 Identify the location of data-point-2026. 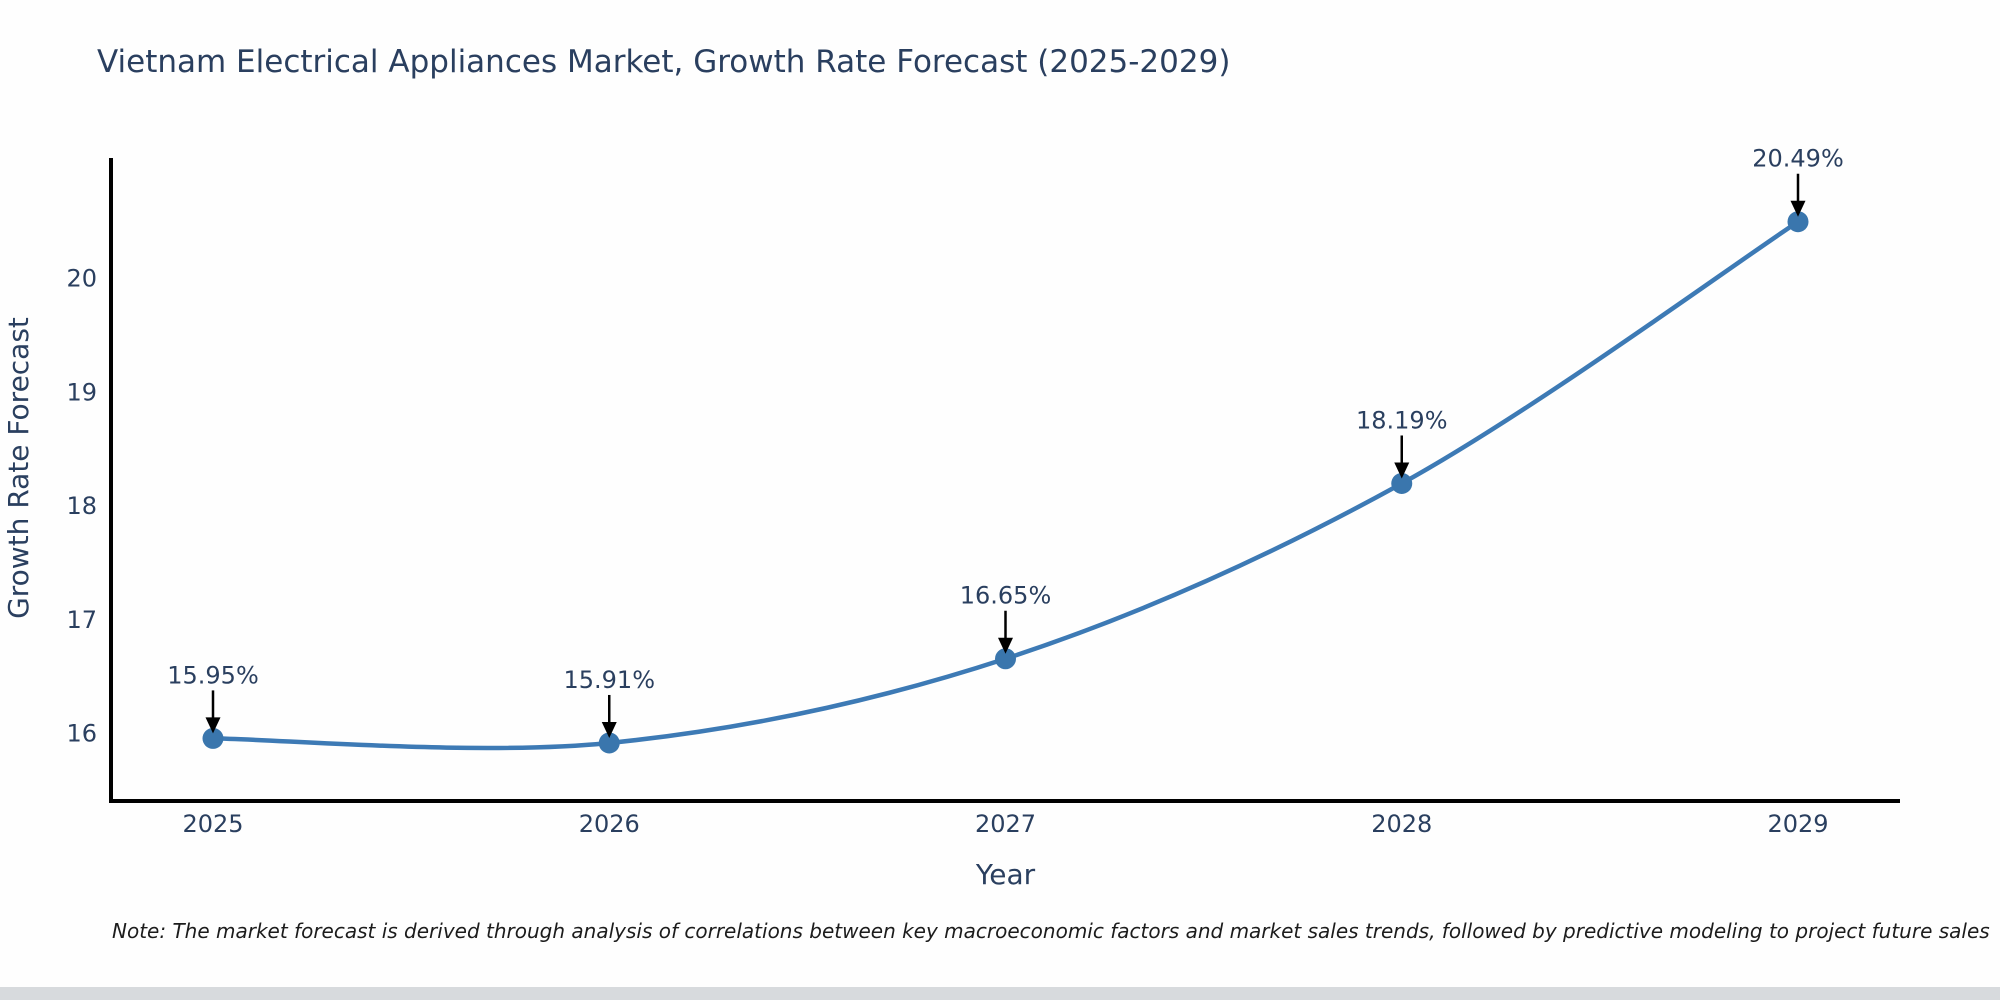
(609, 743).